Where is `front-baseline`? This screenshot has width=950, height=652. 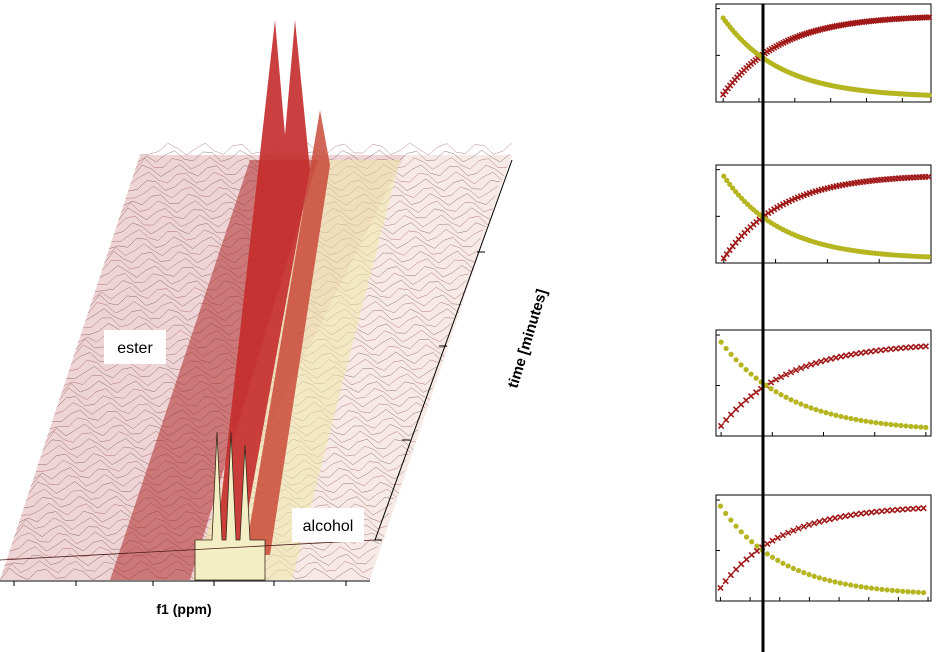
front-baseline is located at coordinates (188, 550).